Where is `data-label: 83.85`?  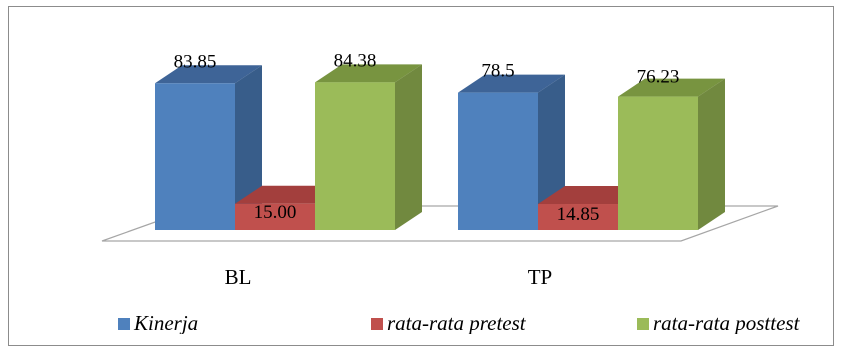 data-label: 83.85 is located at coordinates (195, 61).